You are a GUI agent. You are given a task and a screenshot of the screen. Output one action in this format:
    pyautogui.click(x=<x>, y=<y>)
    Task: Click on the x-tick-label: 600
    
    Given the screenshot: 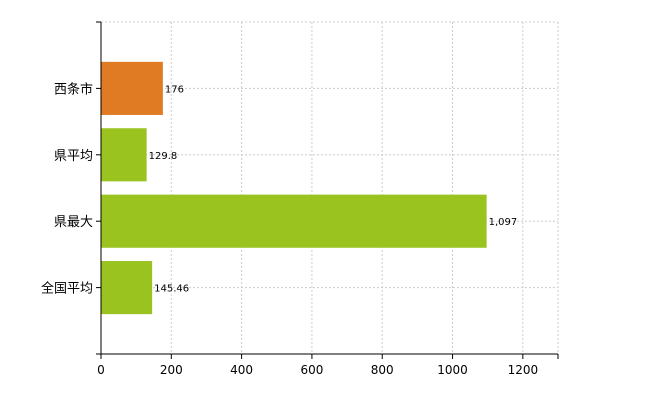 What is the action you would take?
    pyautogui.click(x=311, y=370)
    